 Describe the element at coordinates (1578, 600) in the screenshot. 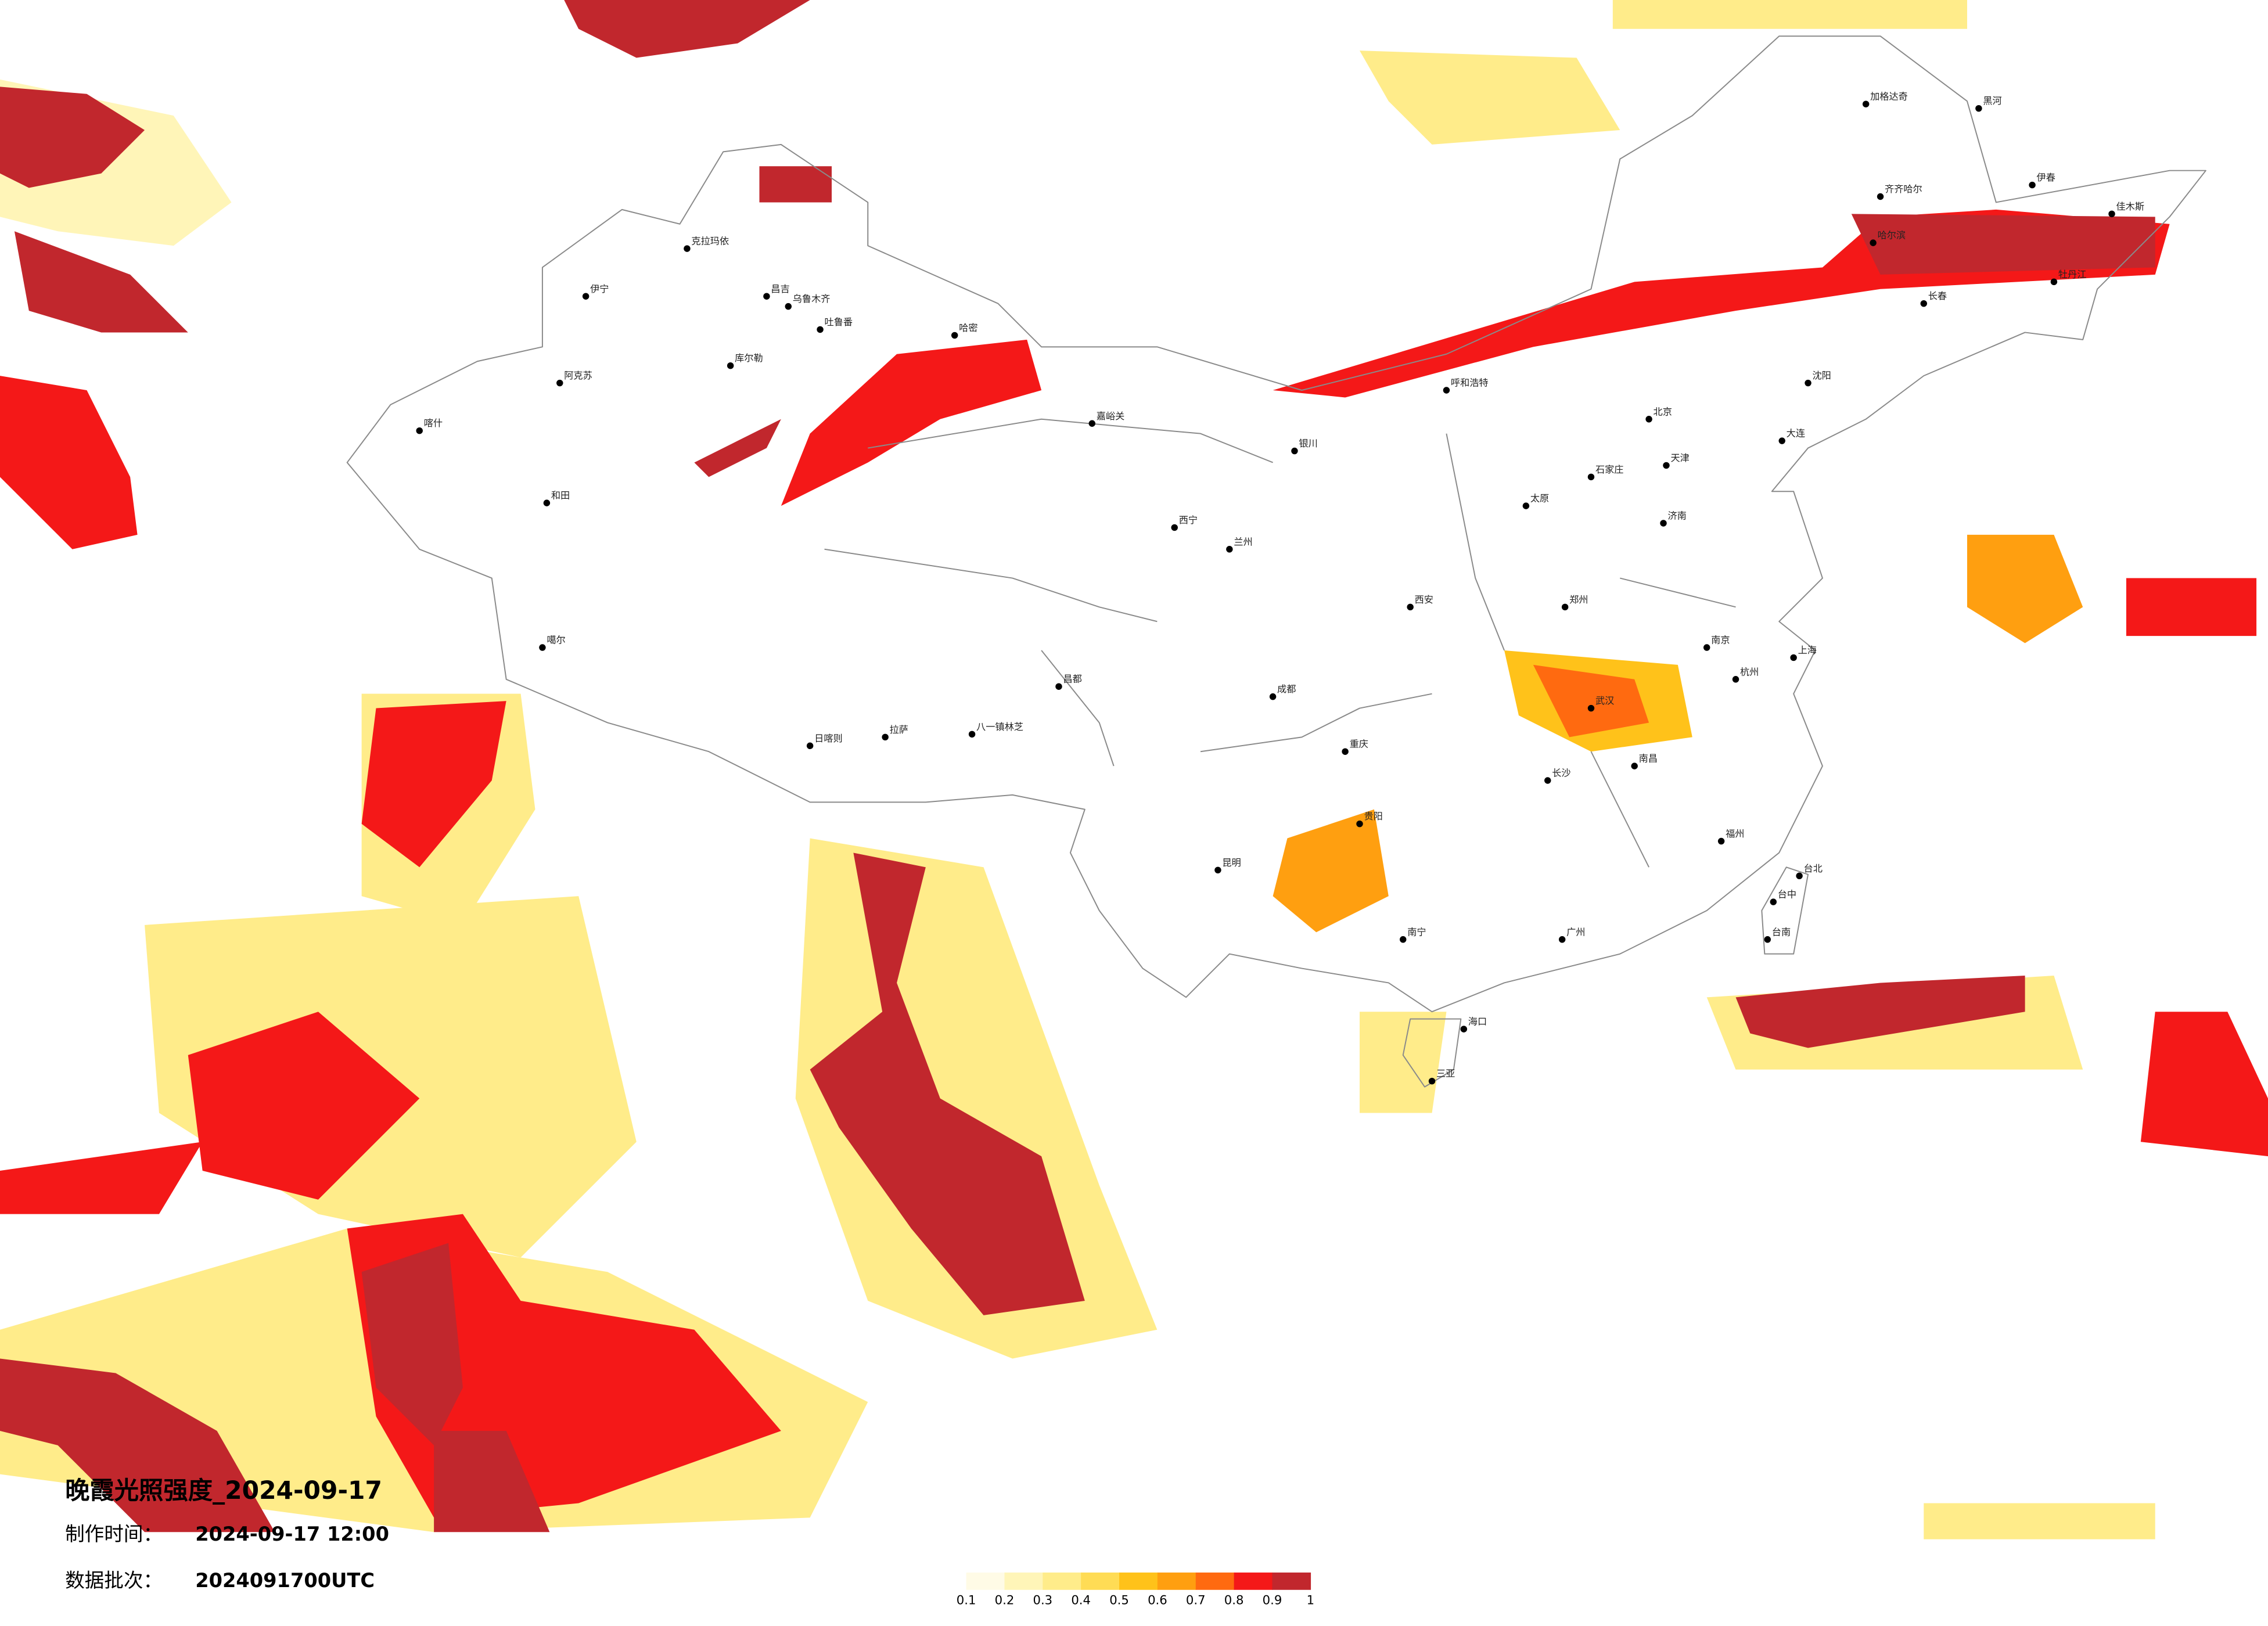

I see `city-label: 郑州` at that location.